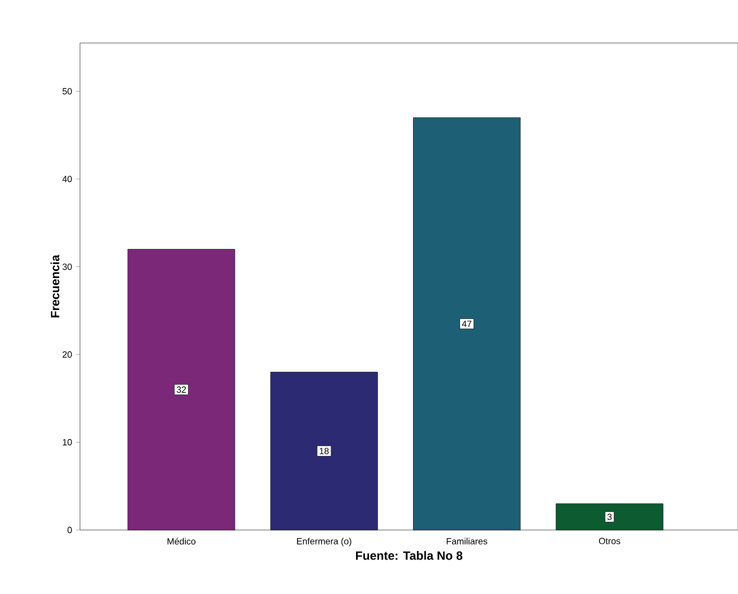 The width and height of the screenshot is (738, 594). Describe the element at coordinates (67, 442) in the screenshot. I see `y-tick-label: 10` at that location.